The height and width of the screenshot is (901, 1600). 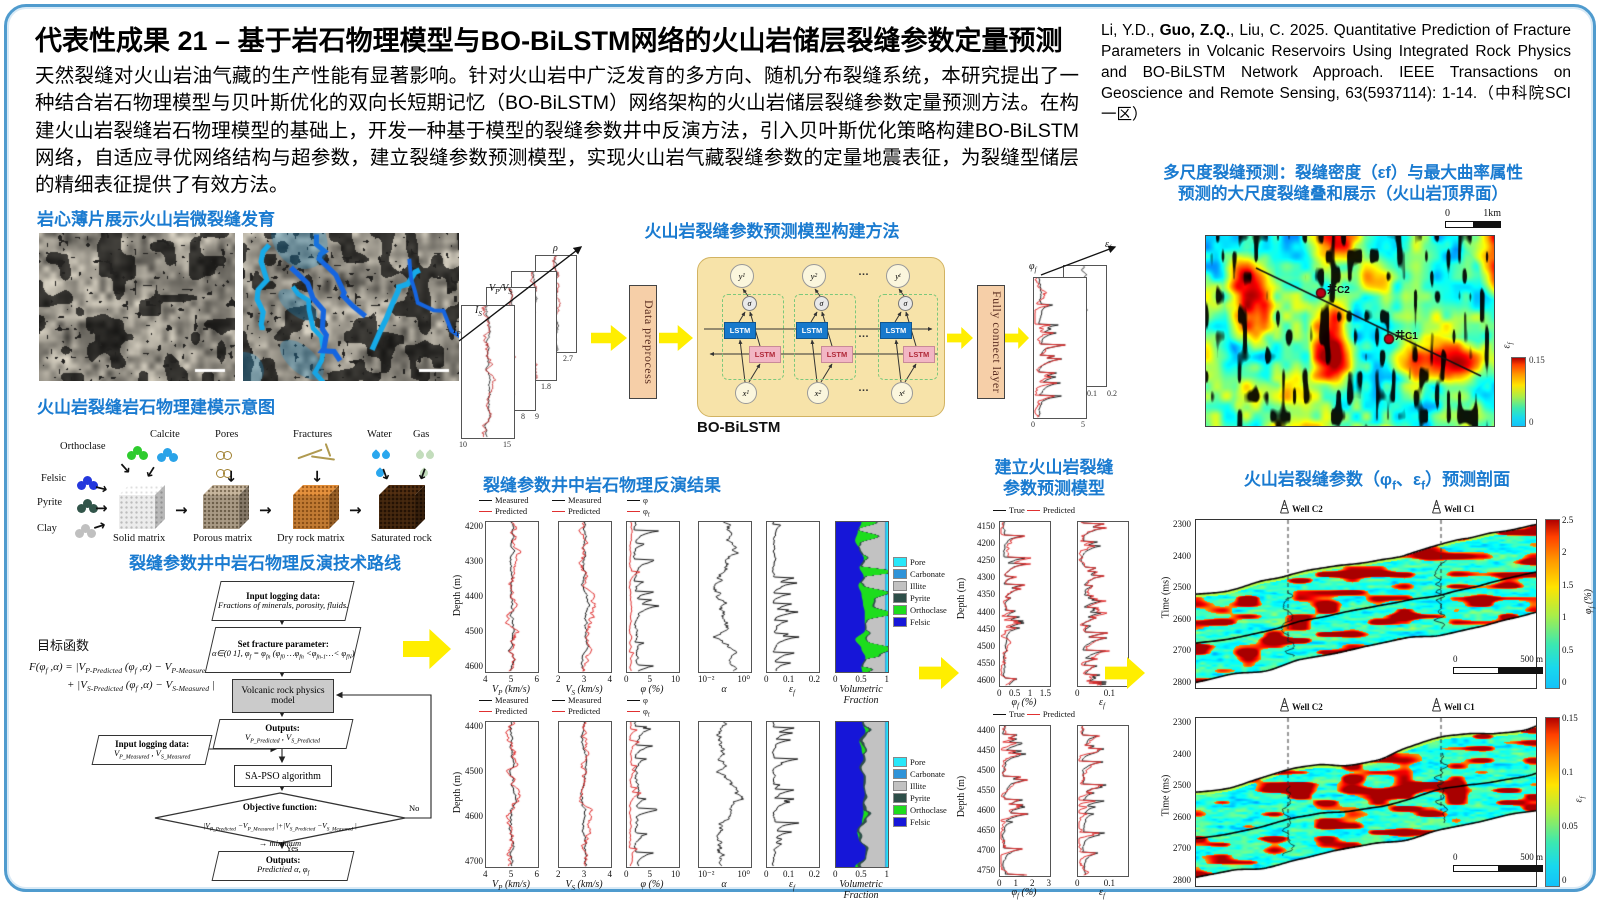 What do you see at coordinates (568, 358) in the screenshot?
I see `tick-rho: 2.7` at bounding box center [568, 358].